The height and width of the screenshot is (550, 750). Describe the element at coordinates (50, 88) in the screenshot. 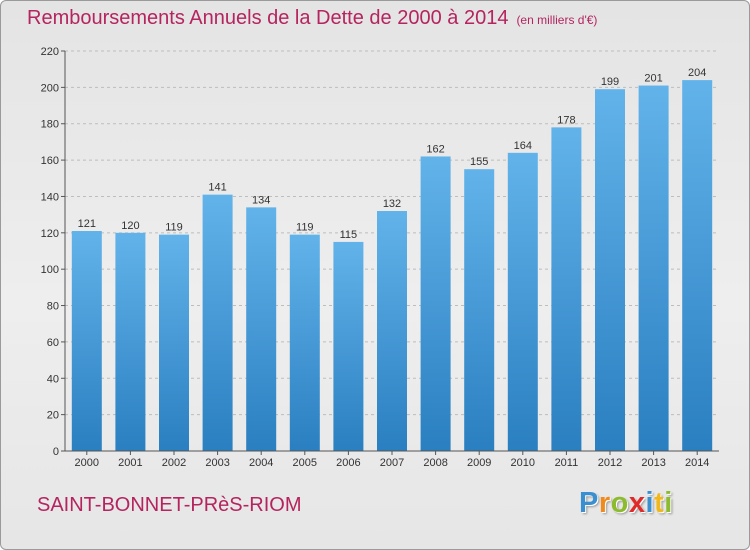

I see `y-tick-label: 200` at that location.